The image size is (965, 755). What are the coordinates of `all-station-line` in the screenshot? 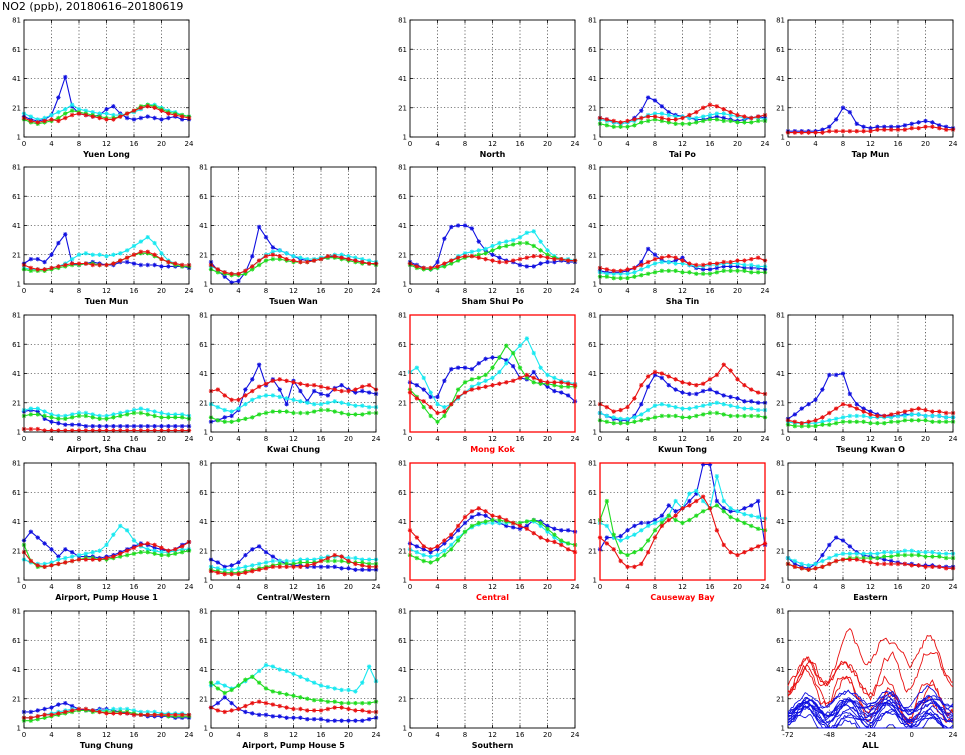 It's located at (870, 657).